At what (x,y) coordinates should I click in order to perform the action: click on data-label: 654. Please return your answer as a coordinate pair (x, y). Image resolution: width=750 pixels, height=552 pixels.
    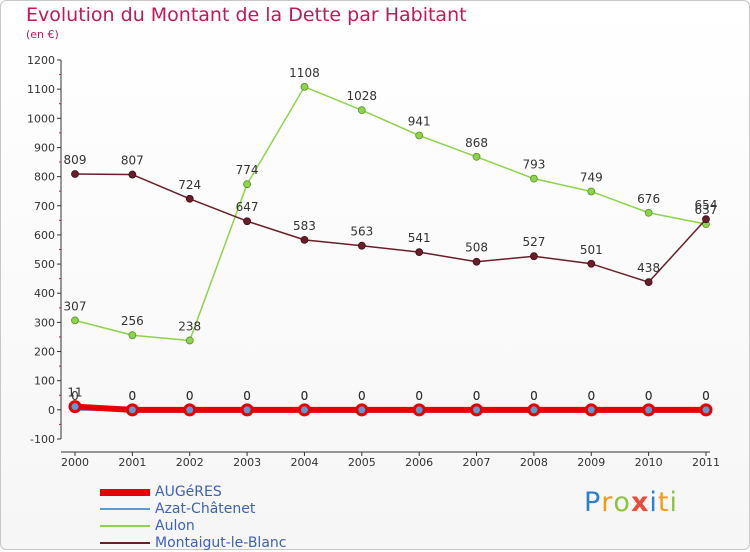
    Looking at the image, I should click on (706, 205).